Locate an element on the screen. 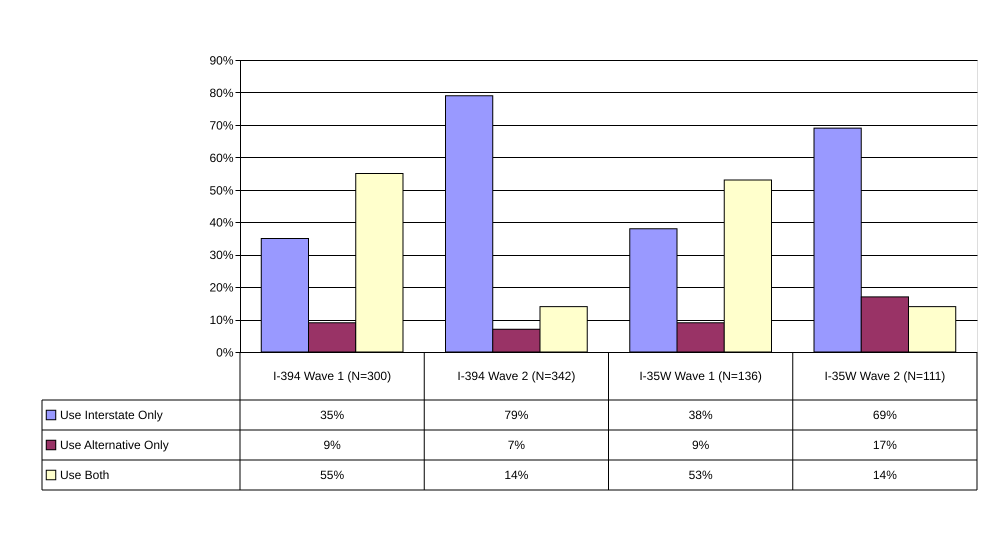 The height and width of the screenshot is (556, 997). data-label: 35% is located at coordinates (332, 415).